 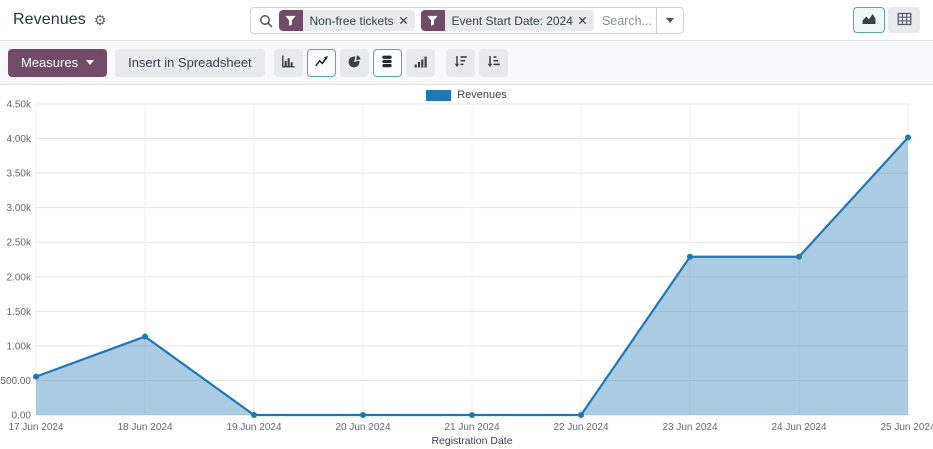 What do you see at coordinates (482, 95) in the screenshot?
I see `legend-label: Revenues` at bounding box center [482, 95].